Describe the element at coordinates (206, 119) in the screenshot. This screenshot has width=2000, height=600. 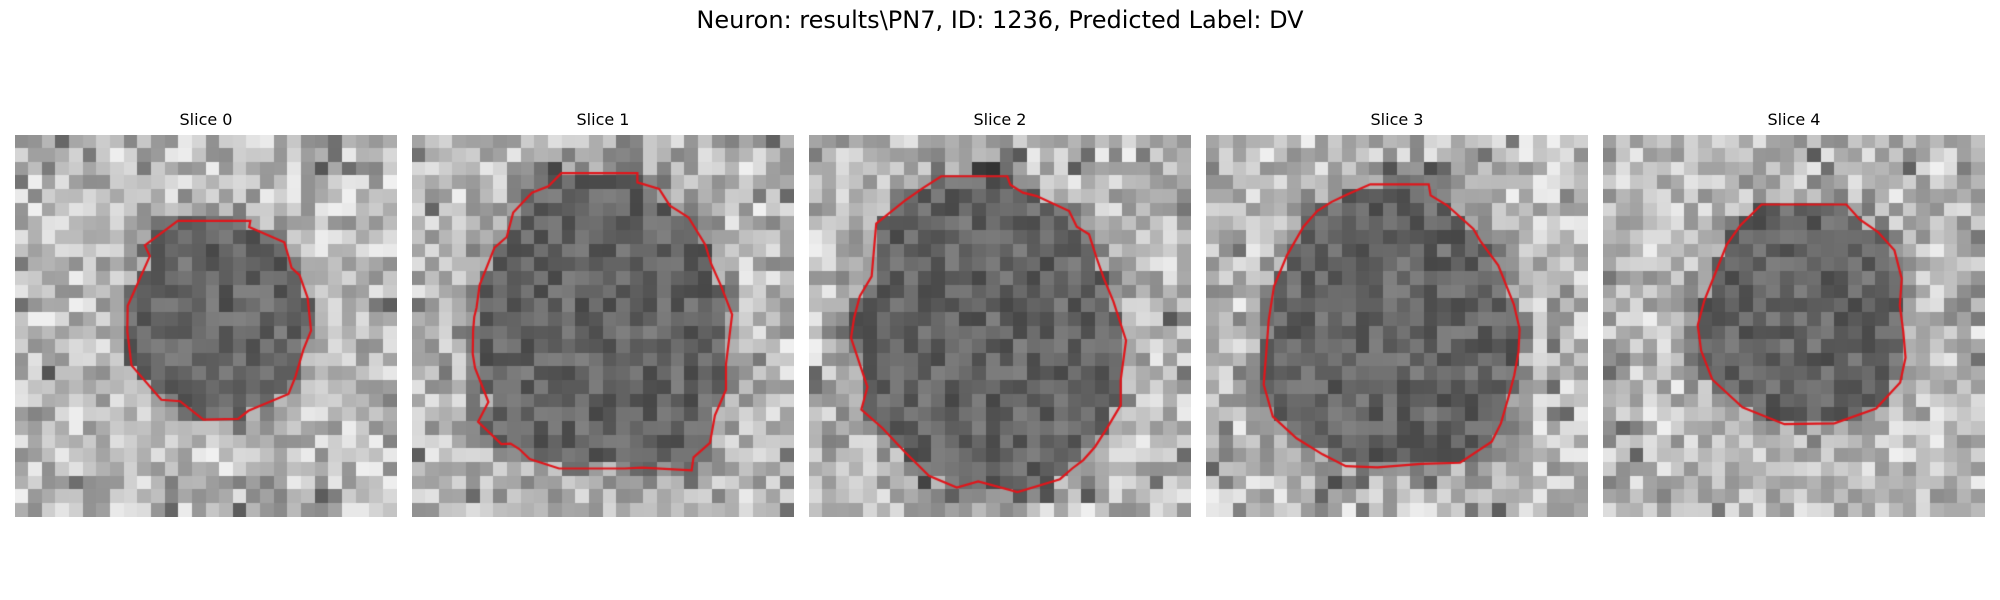
I see `slice-title: Slice 0` at that location.